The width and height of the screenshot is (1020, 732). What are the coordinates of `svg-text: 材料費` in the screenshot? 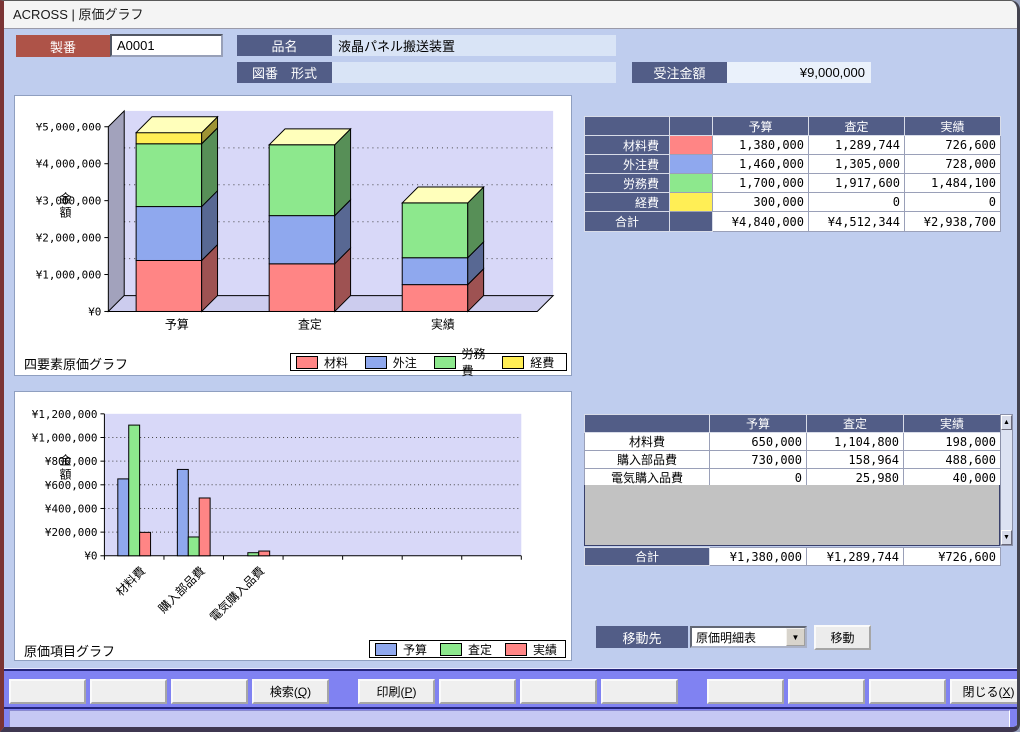 It's located at (130, 581).